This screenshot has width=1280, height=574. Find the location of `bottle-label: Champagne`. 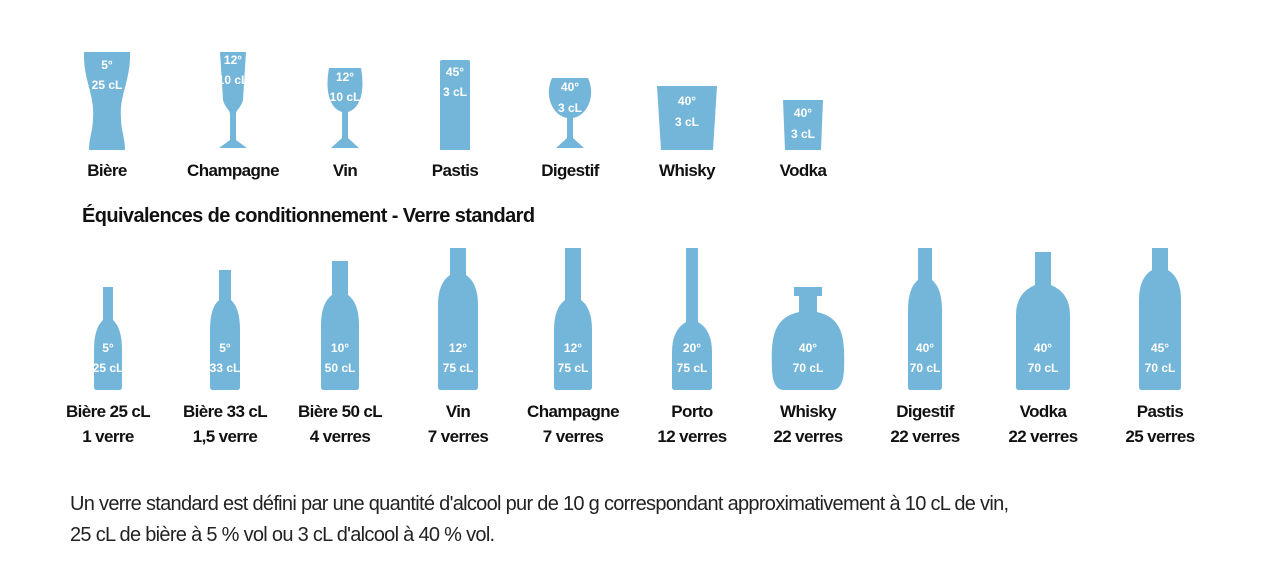

bottle-label: Champagne is located at coordinates (573, 411).